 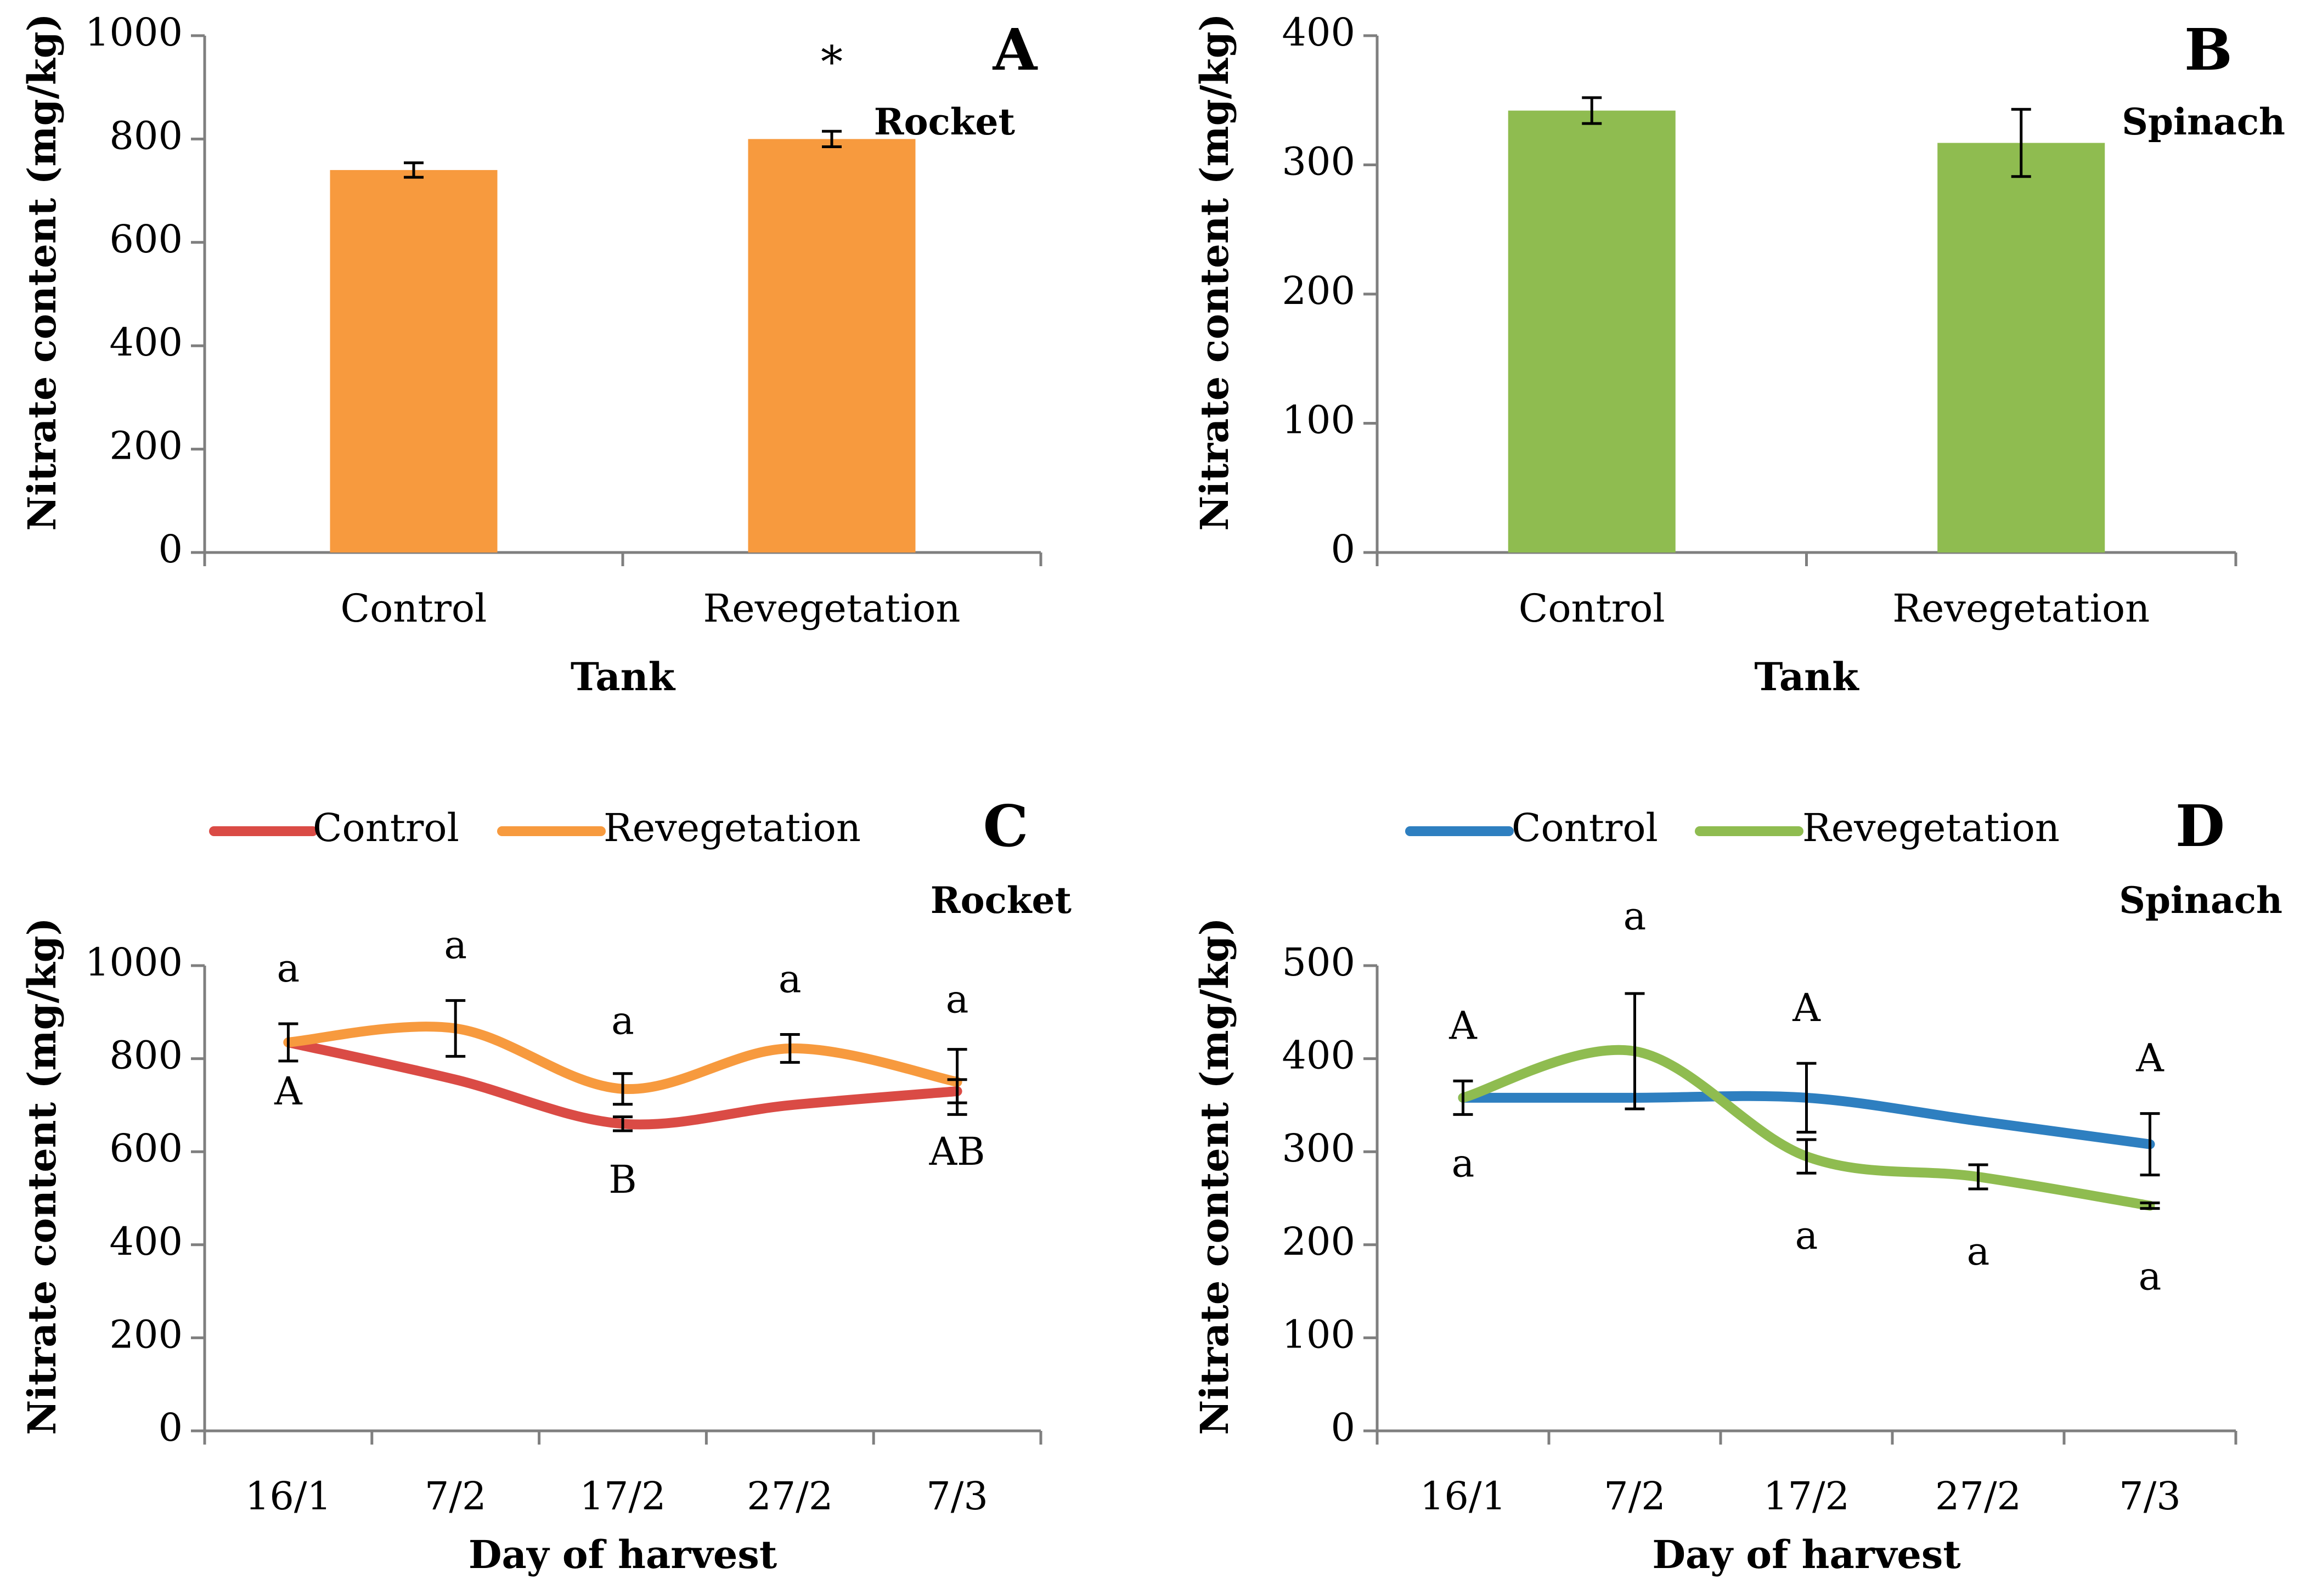 What do you see at coordinates (1006, 826) in the screenshot?
I see `panel-letter: C` at bounding box center [1006, 826].